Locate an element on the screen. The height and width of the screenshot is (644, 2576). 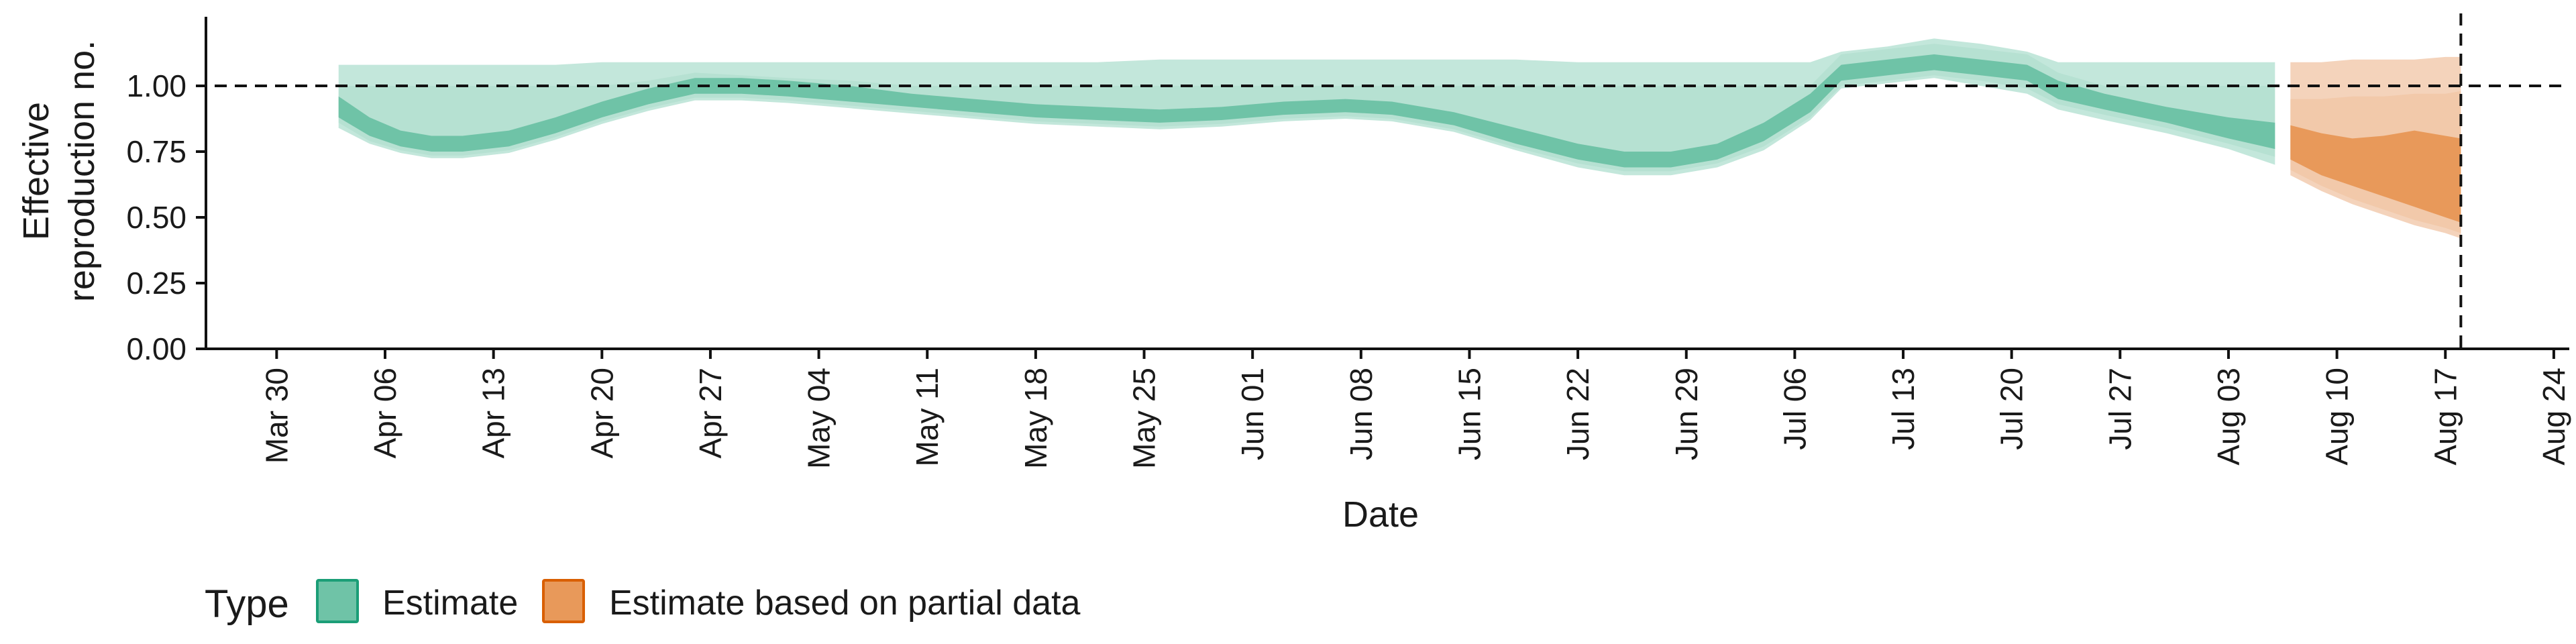
x-tick-label: Jul 20 is located at coordinates (2011, 409).